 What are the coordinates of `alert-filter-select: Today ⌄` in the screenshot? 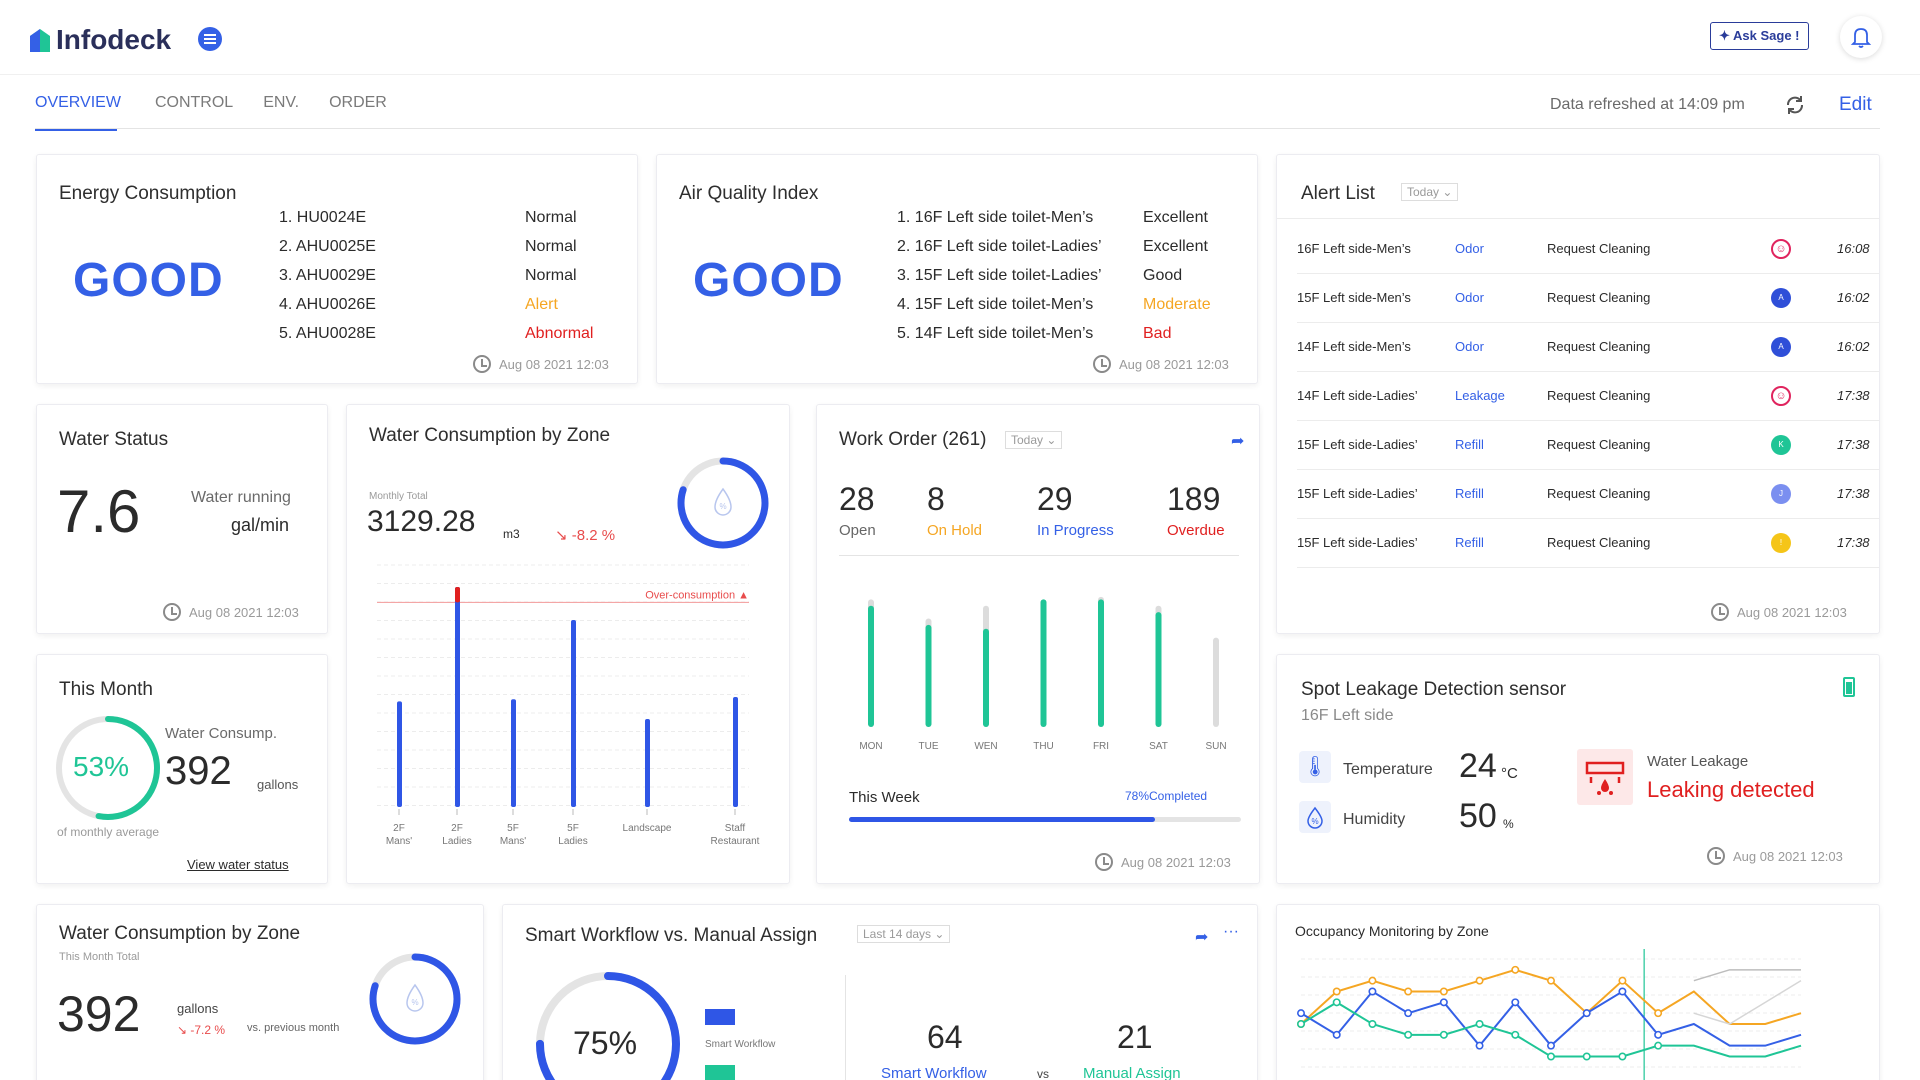 It's located at (1430, 192).